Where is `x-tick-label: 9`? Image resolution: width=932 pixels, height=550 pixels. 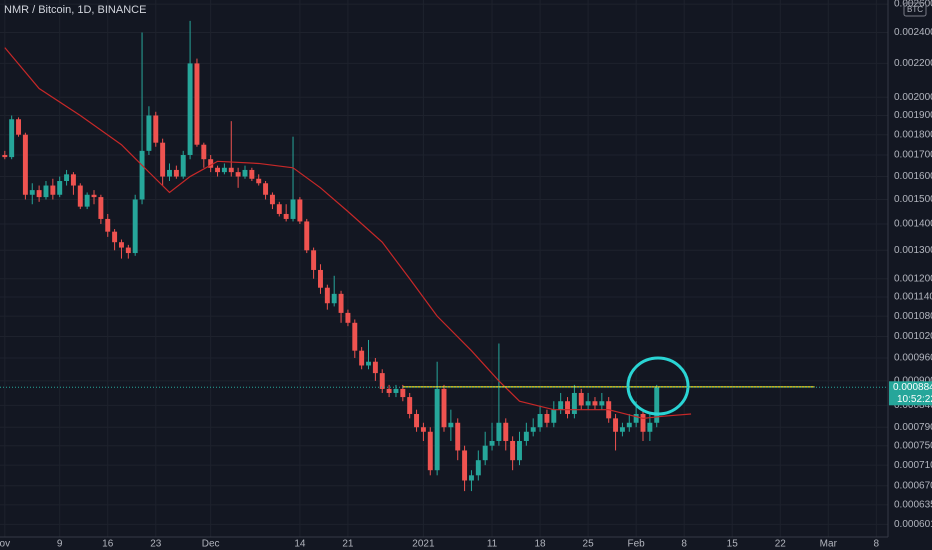 x-tick-label: 9 is located at coordinates (60, 544).